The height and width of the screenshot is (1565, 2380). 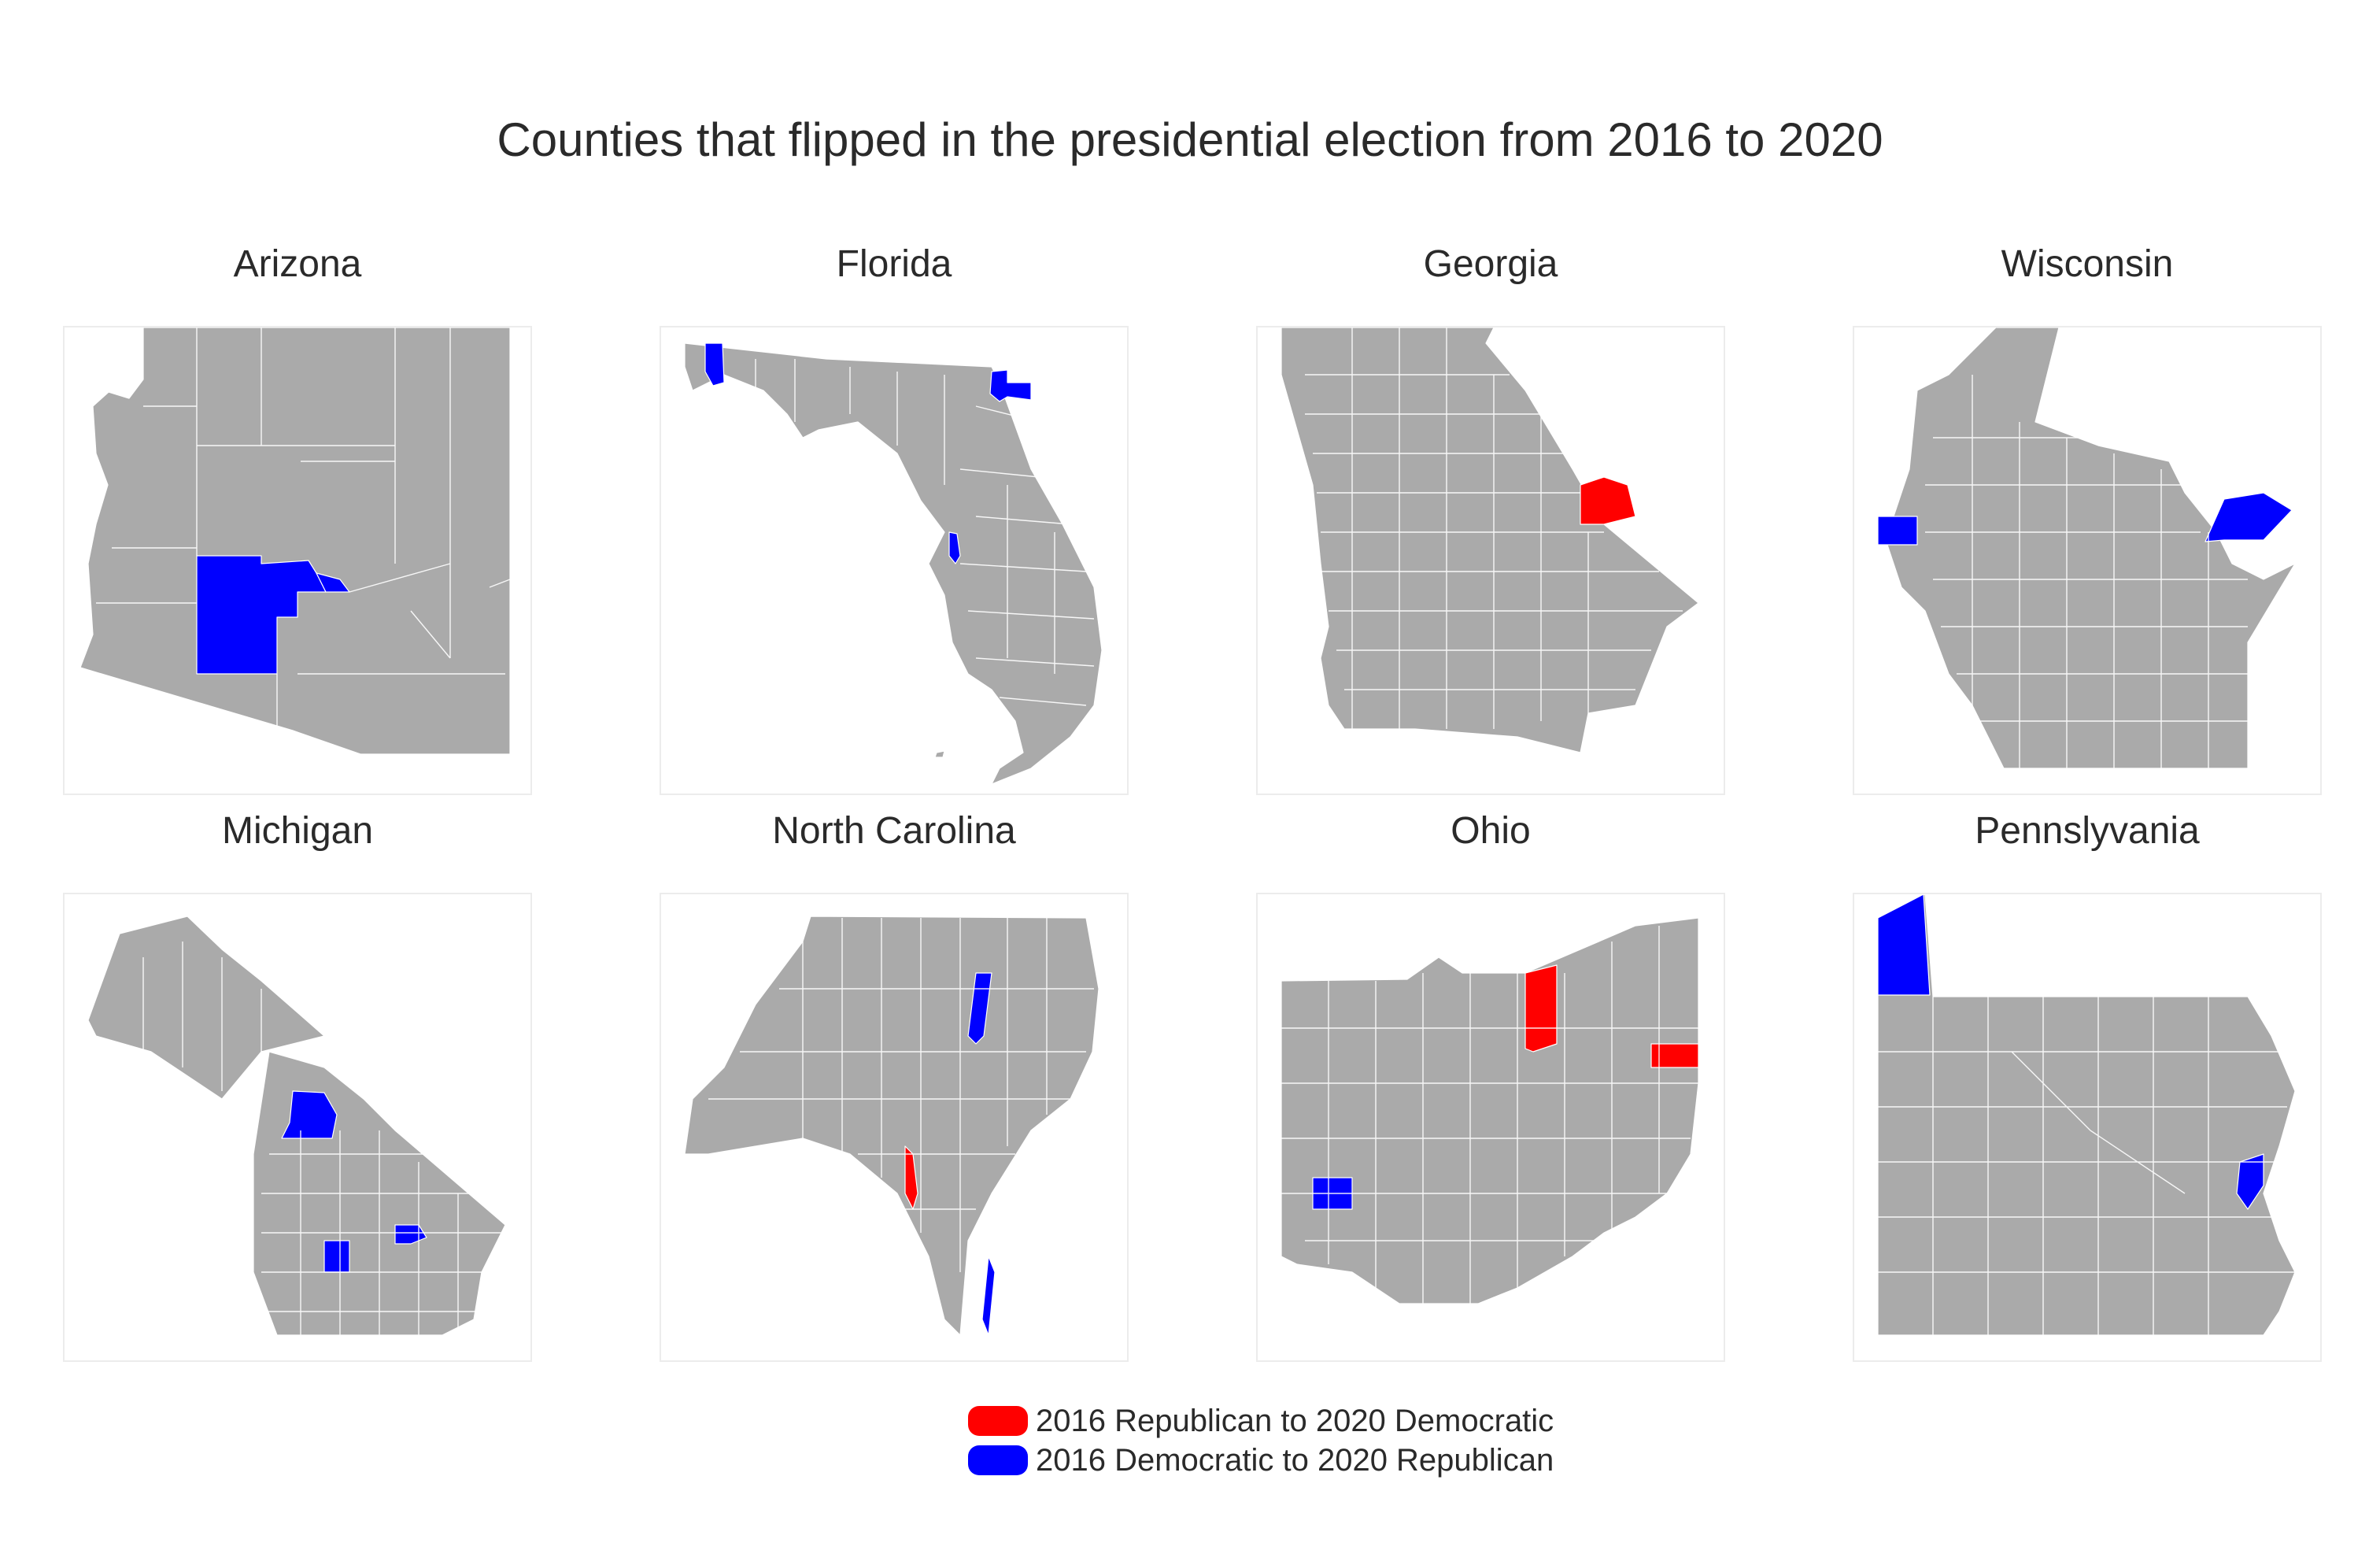 I want to click on map-arizona, so click(x=297, y=560).